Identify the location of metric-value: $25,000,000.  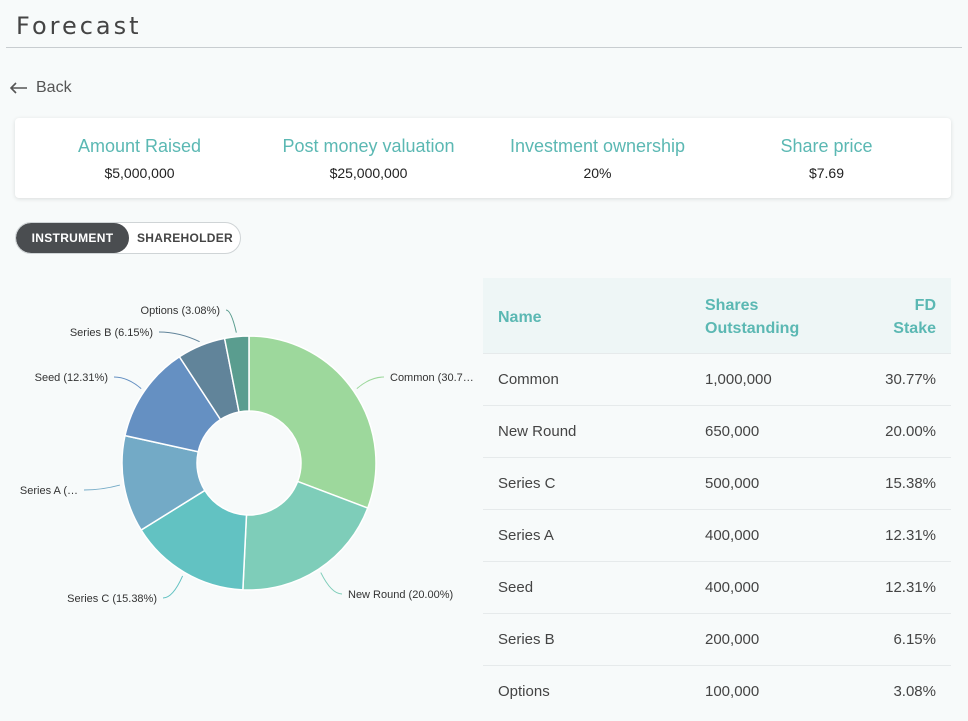
(368, 173).